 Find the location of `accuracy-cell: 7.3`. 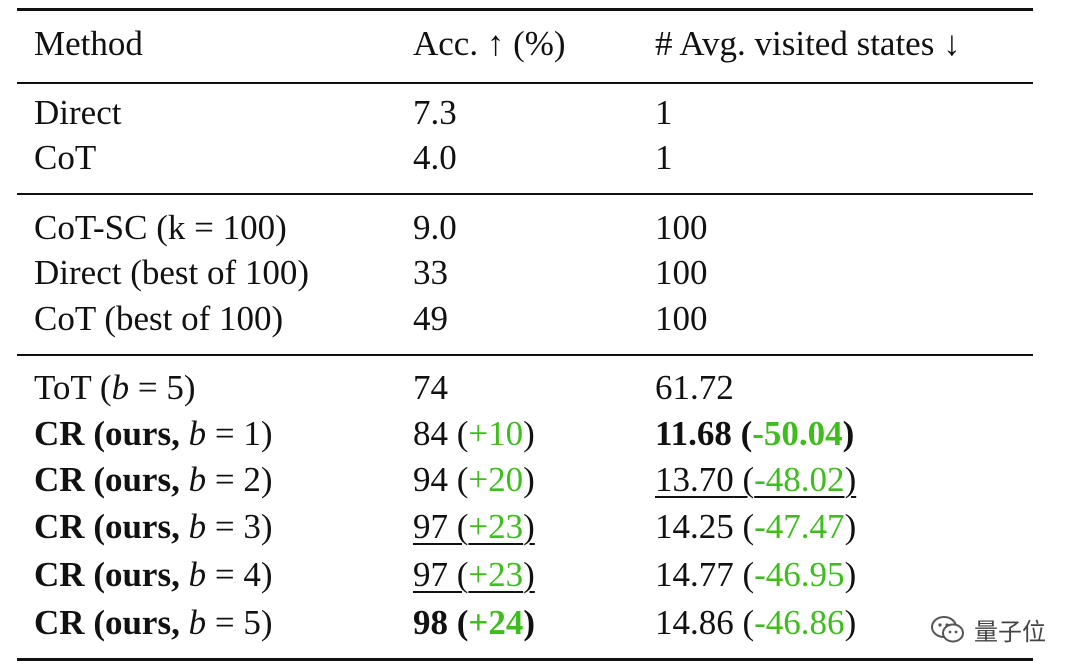

accuracy-cell: 7.3 is located at coordinates (435, 112).